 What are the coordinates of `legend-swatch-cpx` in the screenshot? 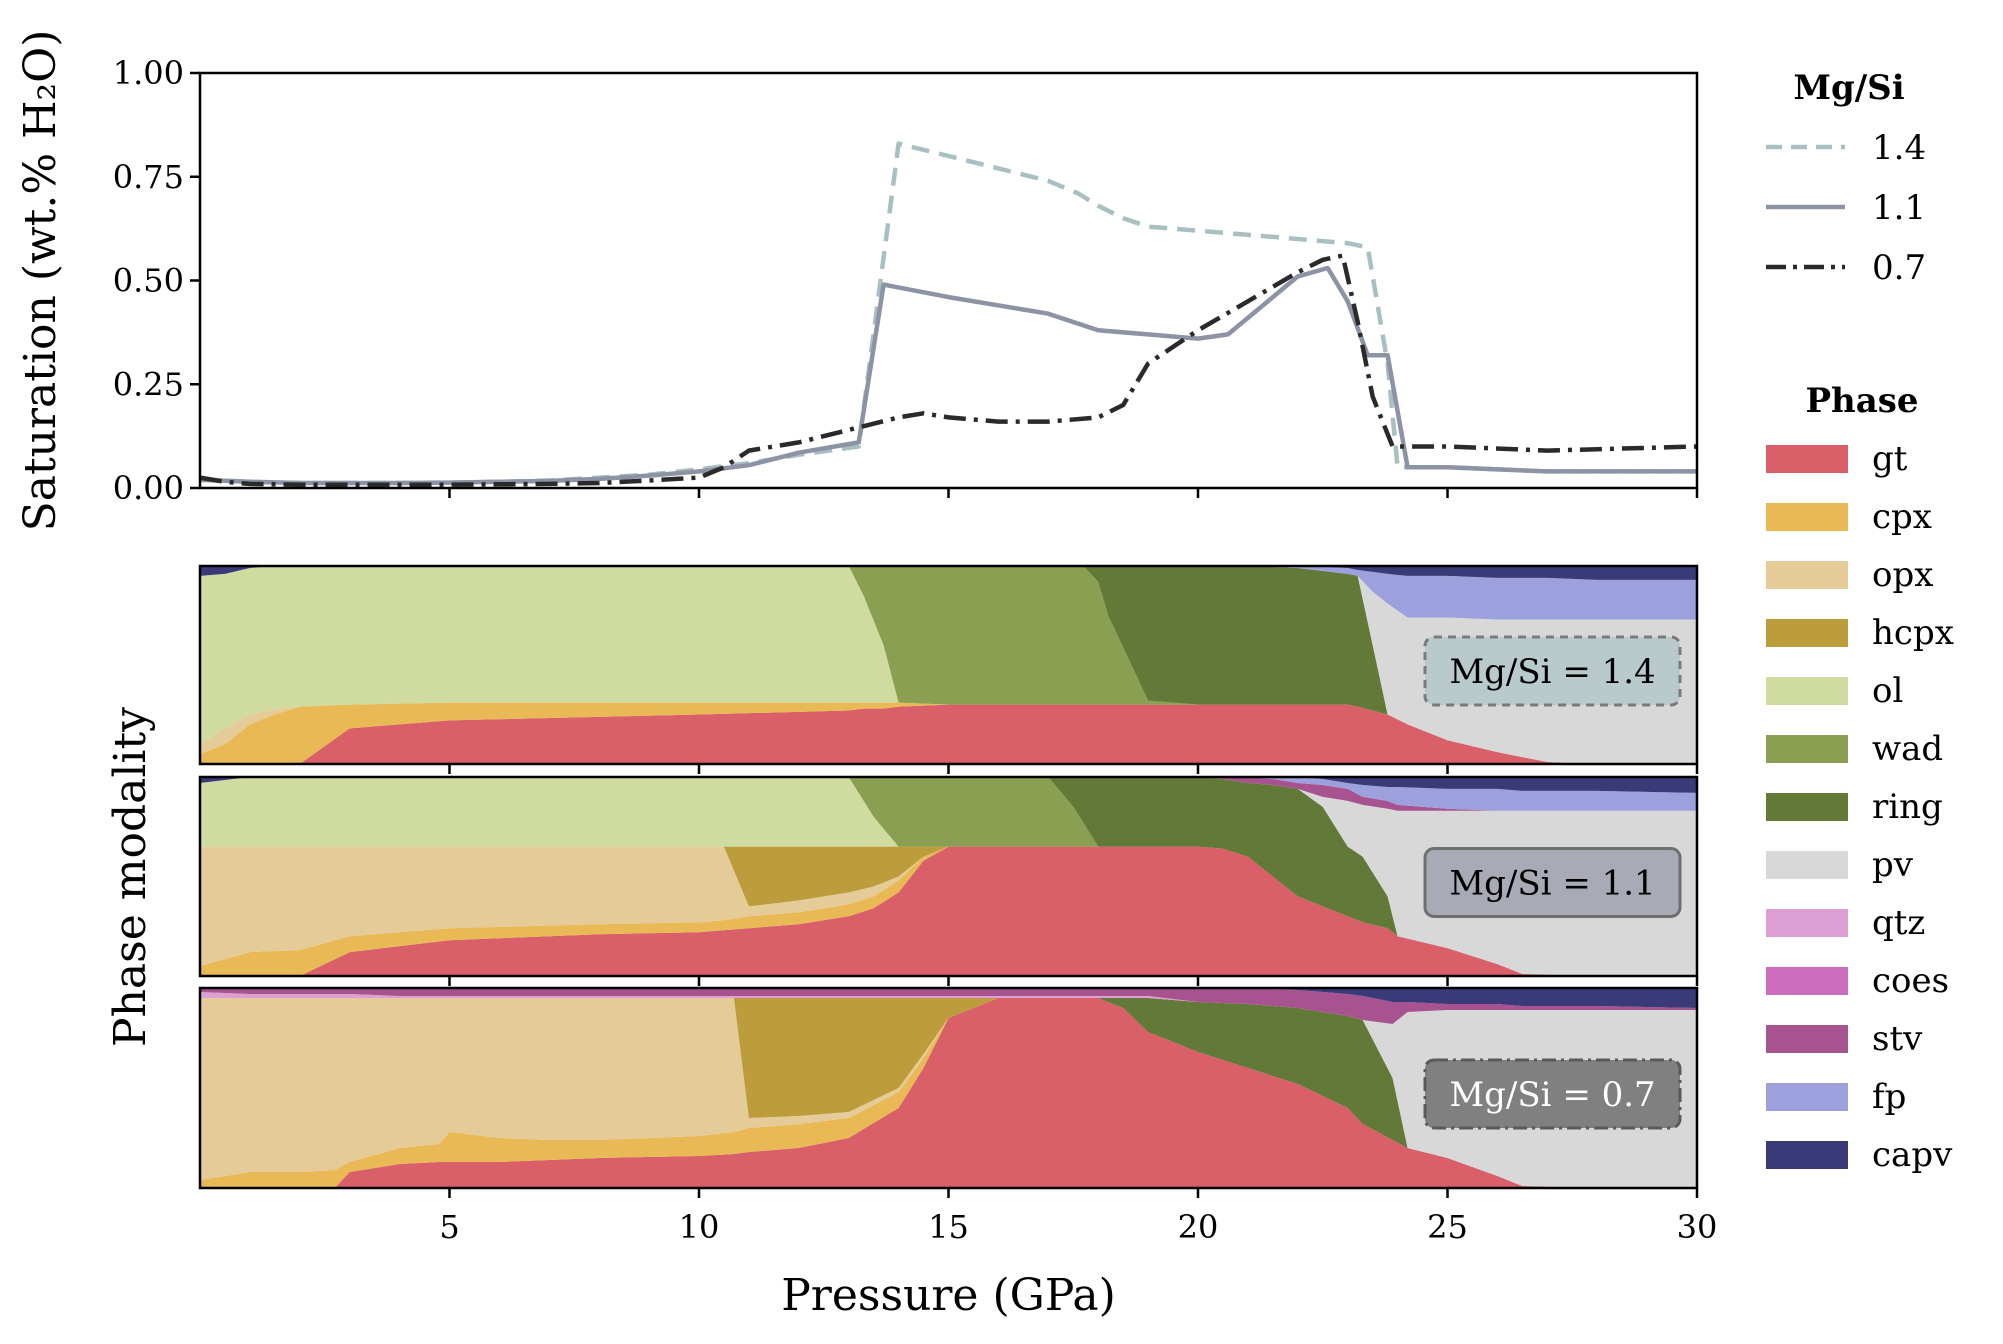 It's located at (1807, 517).